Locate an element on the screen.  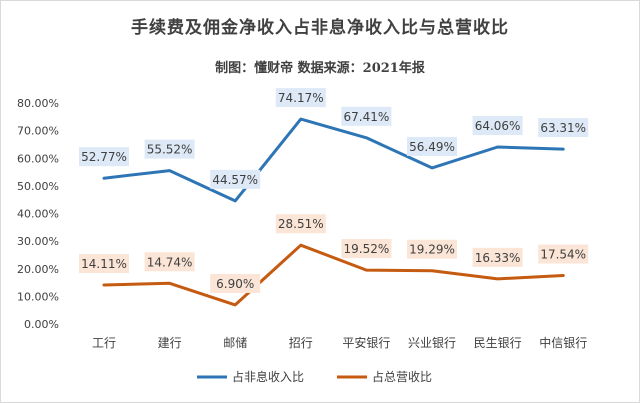
y-tick-label: 0.00% is located at coordinates (41, 324).